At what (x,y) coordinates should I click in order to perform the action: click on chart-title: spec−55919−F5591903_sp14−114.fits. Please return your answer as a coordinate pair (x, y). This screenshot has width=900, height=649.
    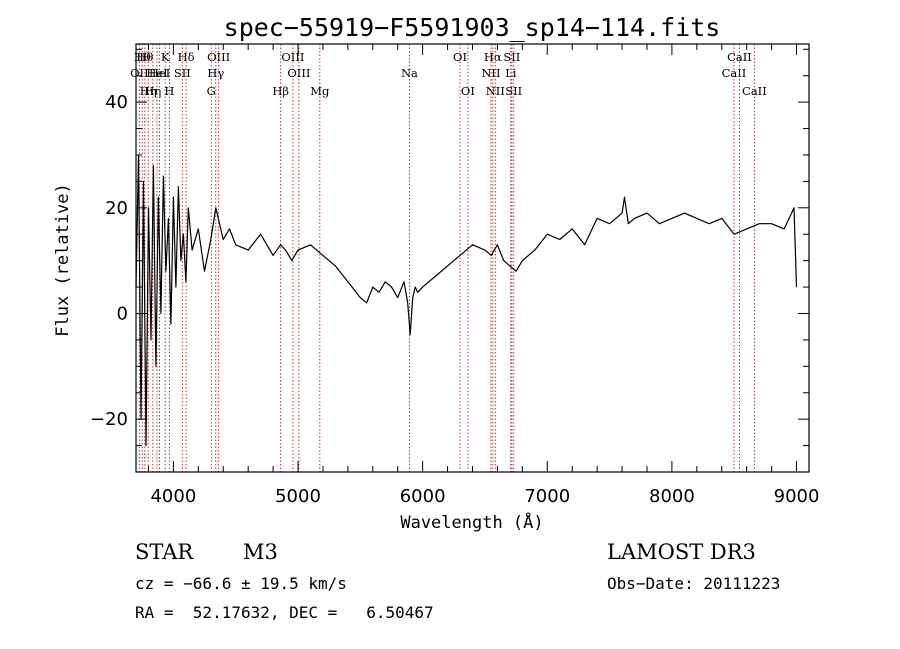
    Looking at the image, I should click on (472, 27).